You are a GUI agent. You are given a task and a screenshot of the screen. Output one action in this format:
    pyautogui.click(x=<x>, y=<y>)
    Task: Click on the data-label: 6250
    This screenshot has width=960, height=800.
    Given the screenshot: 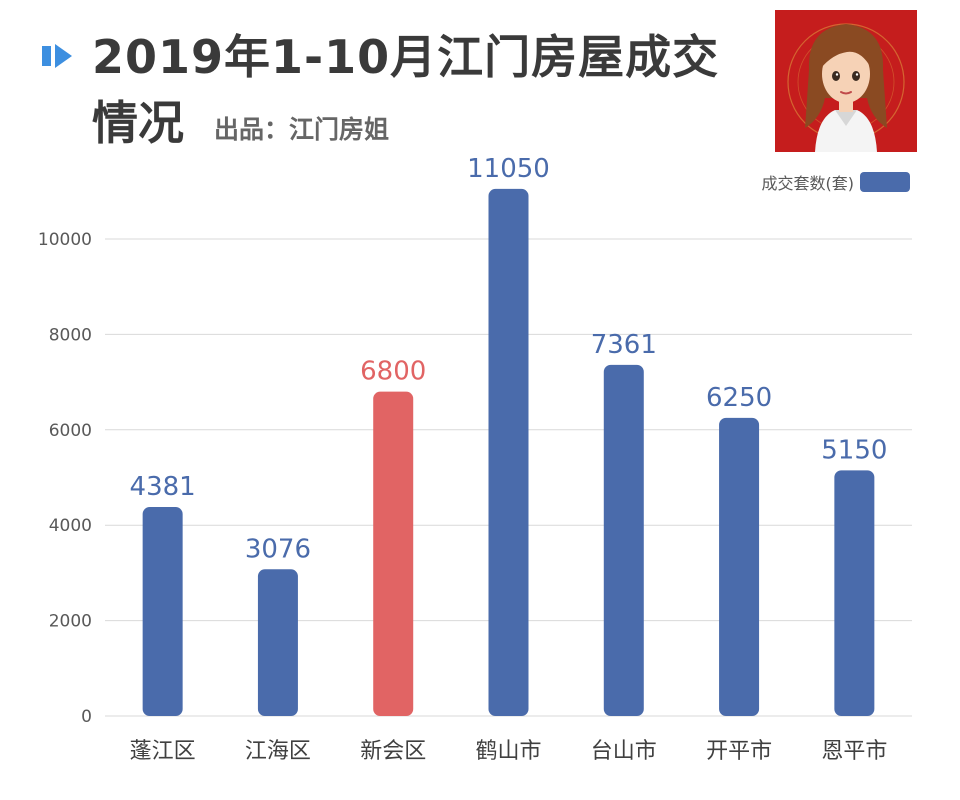 What is the action you would take?
    pyautogui.click(x=739, y=398)
    